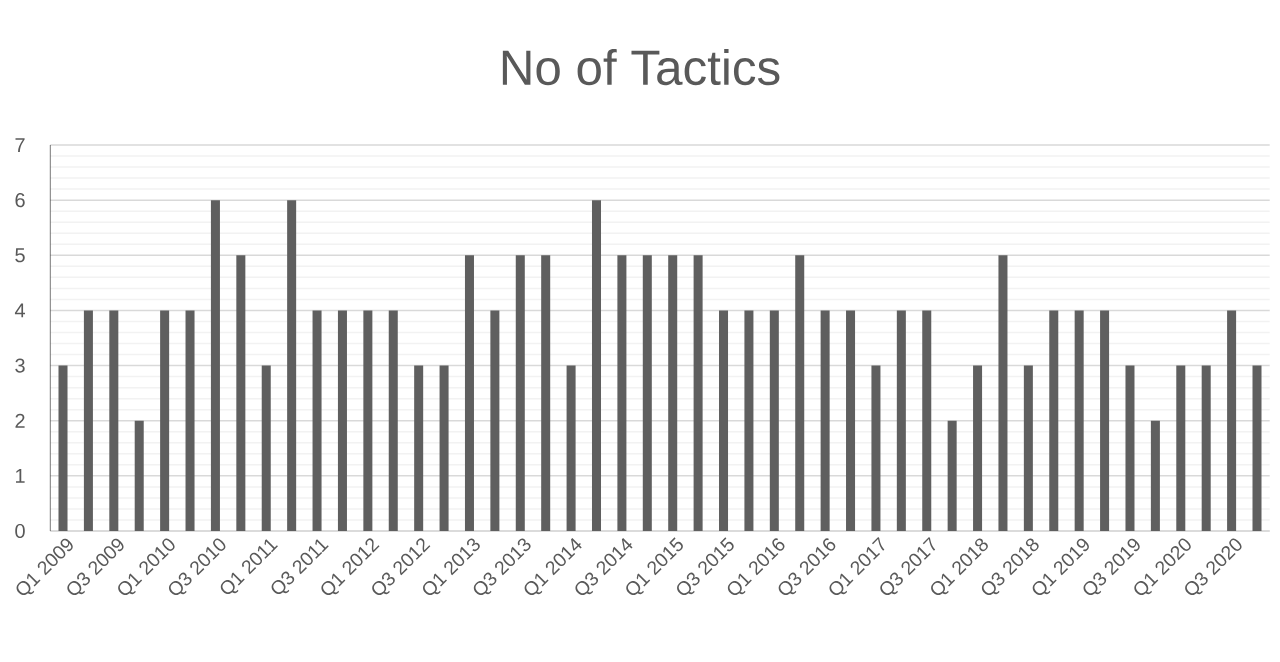 Image resolution: width=1280 pixels, height=662 pixels. What do you see at coordinates (20, 475) in the screenshot?
I see `y-tick-label: 1` at bounding box center [20, 475].